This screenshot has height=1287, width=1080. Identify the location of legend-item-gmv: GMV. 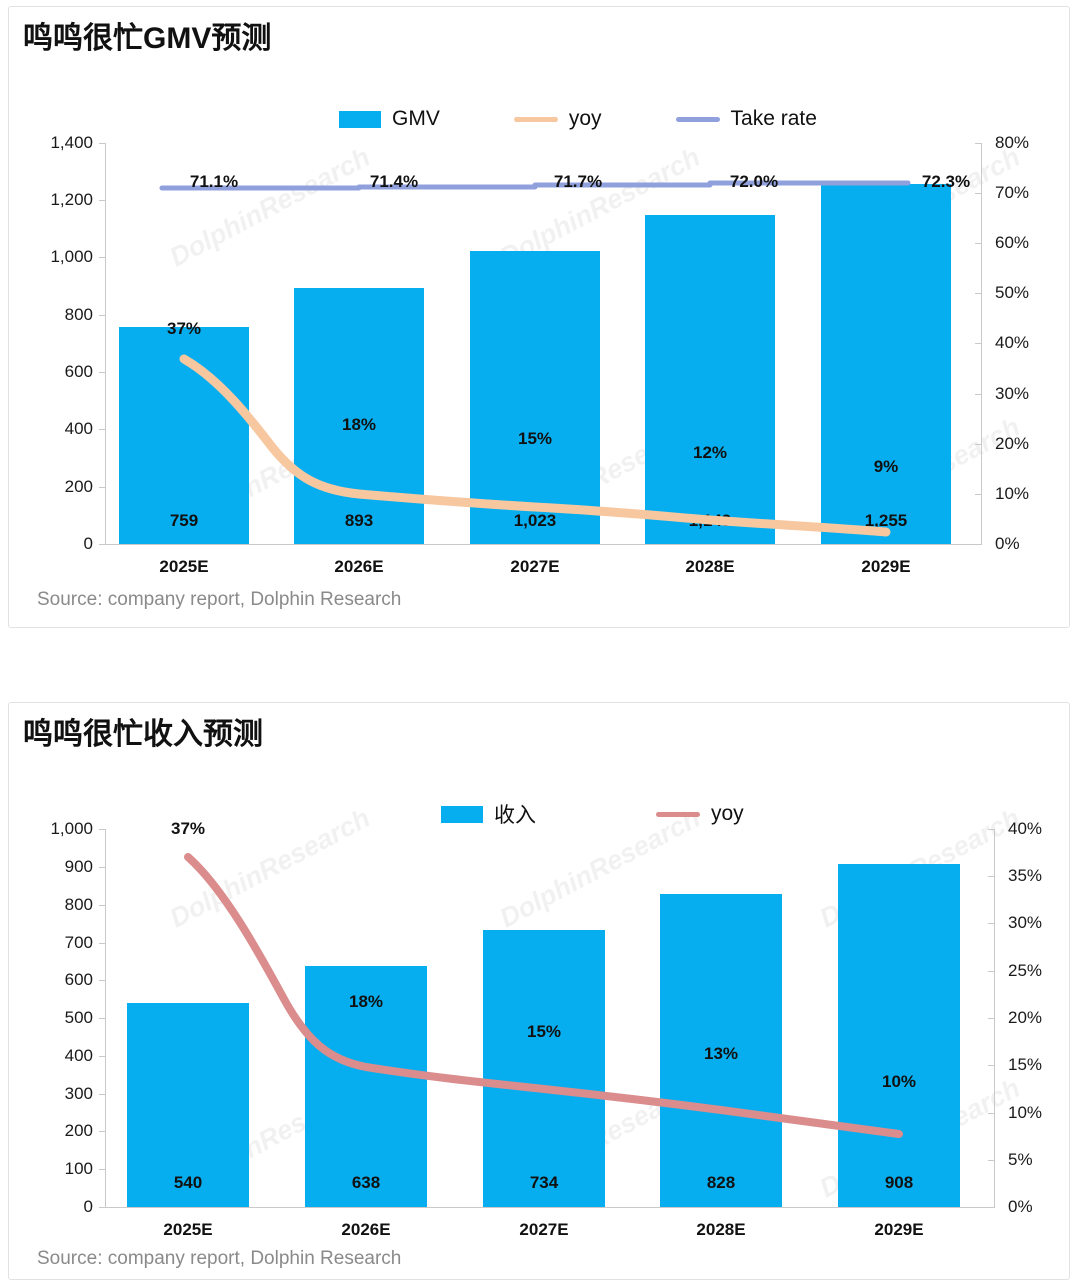
(389, 119).